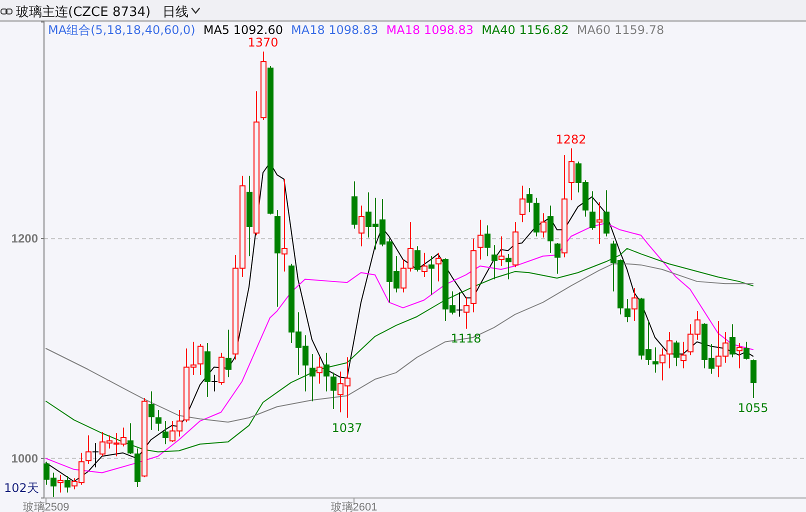  Describe the element at coordinates (24, 458) in the screenshot. I see `y-tick-label: 1000` at that location.